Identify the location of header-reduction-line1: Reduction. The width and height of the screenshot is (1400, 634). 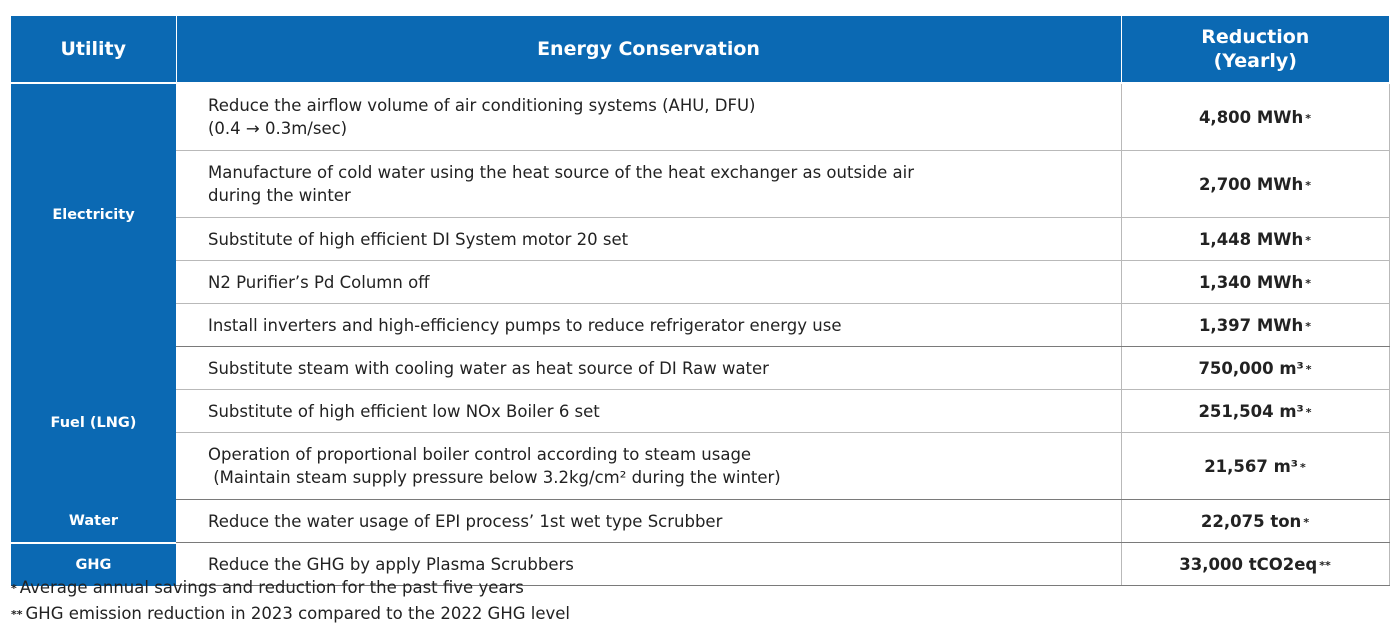
(1255, 37).